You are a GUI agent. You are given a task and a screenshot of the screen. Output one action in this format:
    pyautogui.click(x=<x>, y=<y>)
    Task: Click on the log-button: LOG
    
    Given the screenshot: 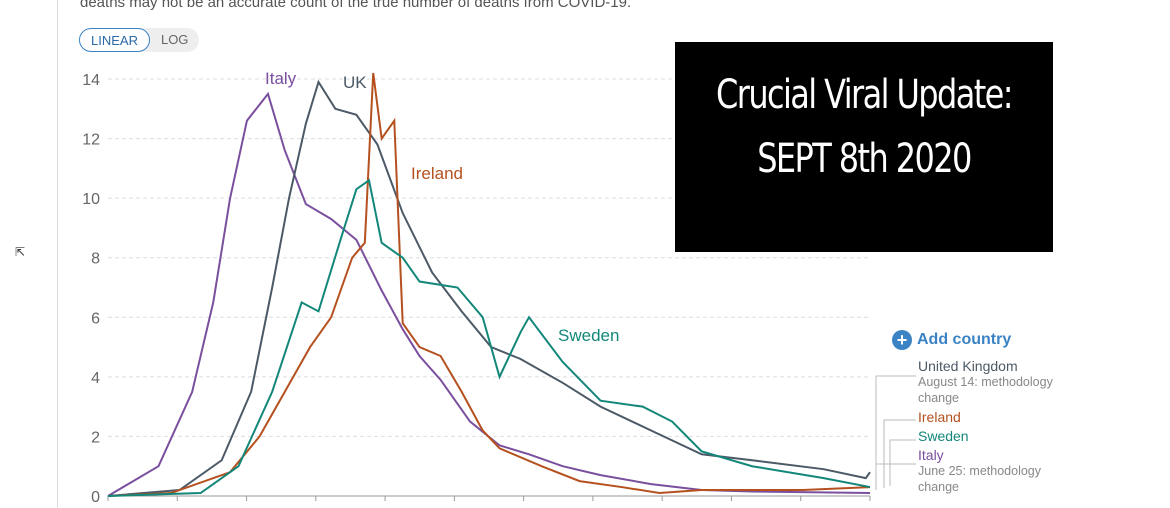 What is the action you would take?
    pyautogui.click(x=174, y=39)
    